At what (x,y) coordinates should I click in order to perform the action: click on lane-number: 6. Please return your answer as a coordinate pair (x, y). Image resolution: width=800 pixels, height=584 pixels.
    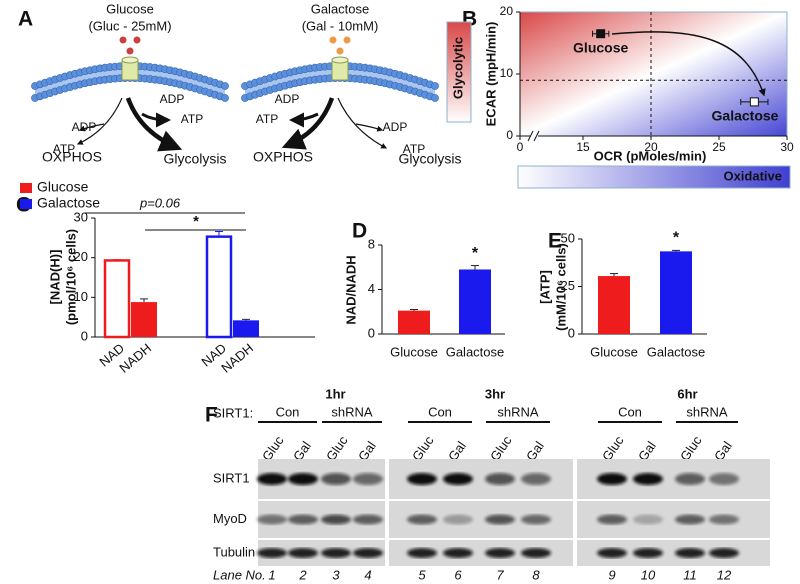
    Looking at the image, I should click on (458, 574).